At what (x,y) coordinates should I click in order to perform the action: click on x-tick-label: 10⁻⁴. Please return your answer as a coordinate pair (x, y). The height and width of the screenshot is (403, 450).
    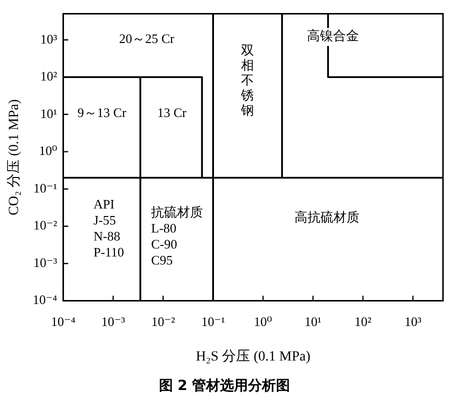
    Looking at the image, I should click on (63, 322).